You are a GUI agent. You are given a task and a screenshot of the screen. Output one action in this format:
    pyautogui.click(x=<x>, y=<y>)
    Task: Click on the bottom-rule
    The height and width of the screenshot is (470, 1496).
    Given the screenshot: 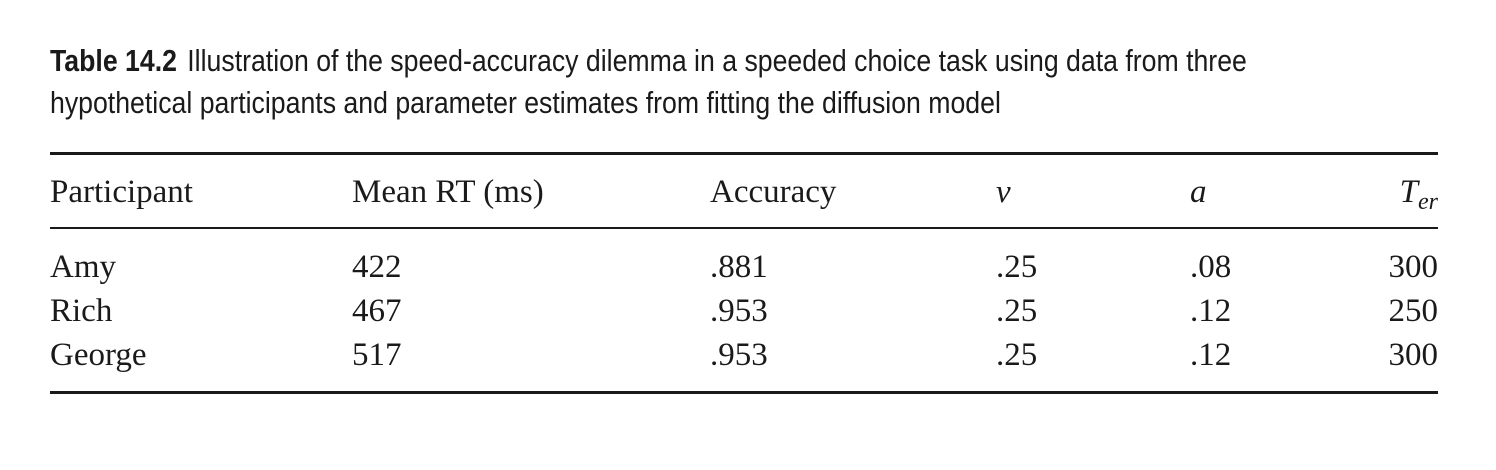 What is the action you would take?
    pyautogui.click(x=744, y=392)
    